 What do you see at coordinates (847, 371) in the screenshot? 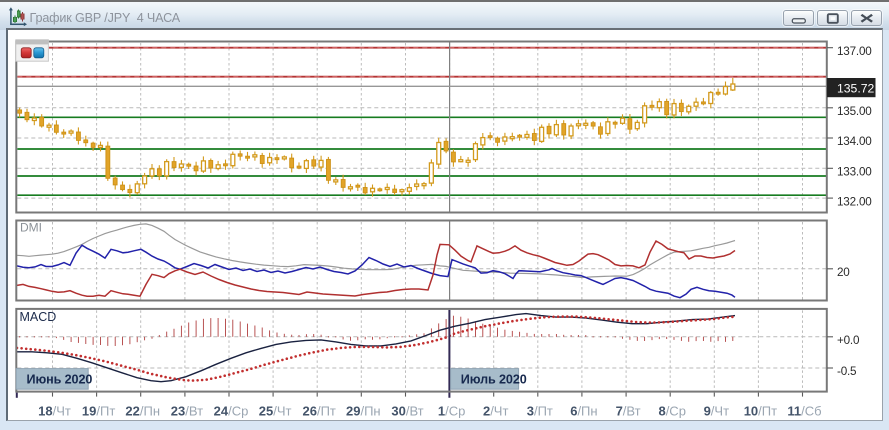
I see `svg-text: -0.5` at bounding box center [847, 371].